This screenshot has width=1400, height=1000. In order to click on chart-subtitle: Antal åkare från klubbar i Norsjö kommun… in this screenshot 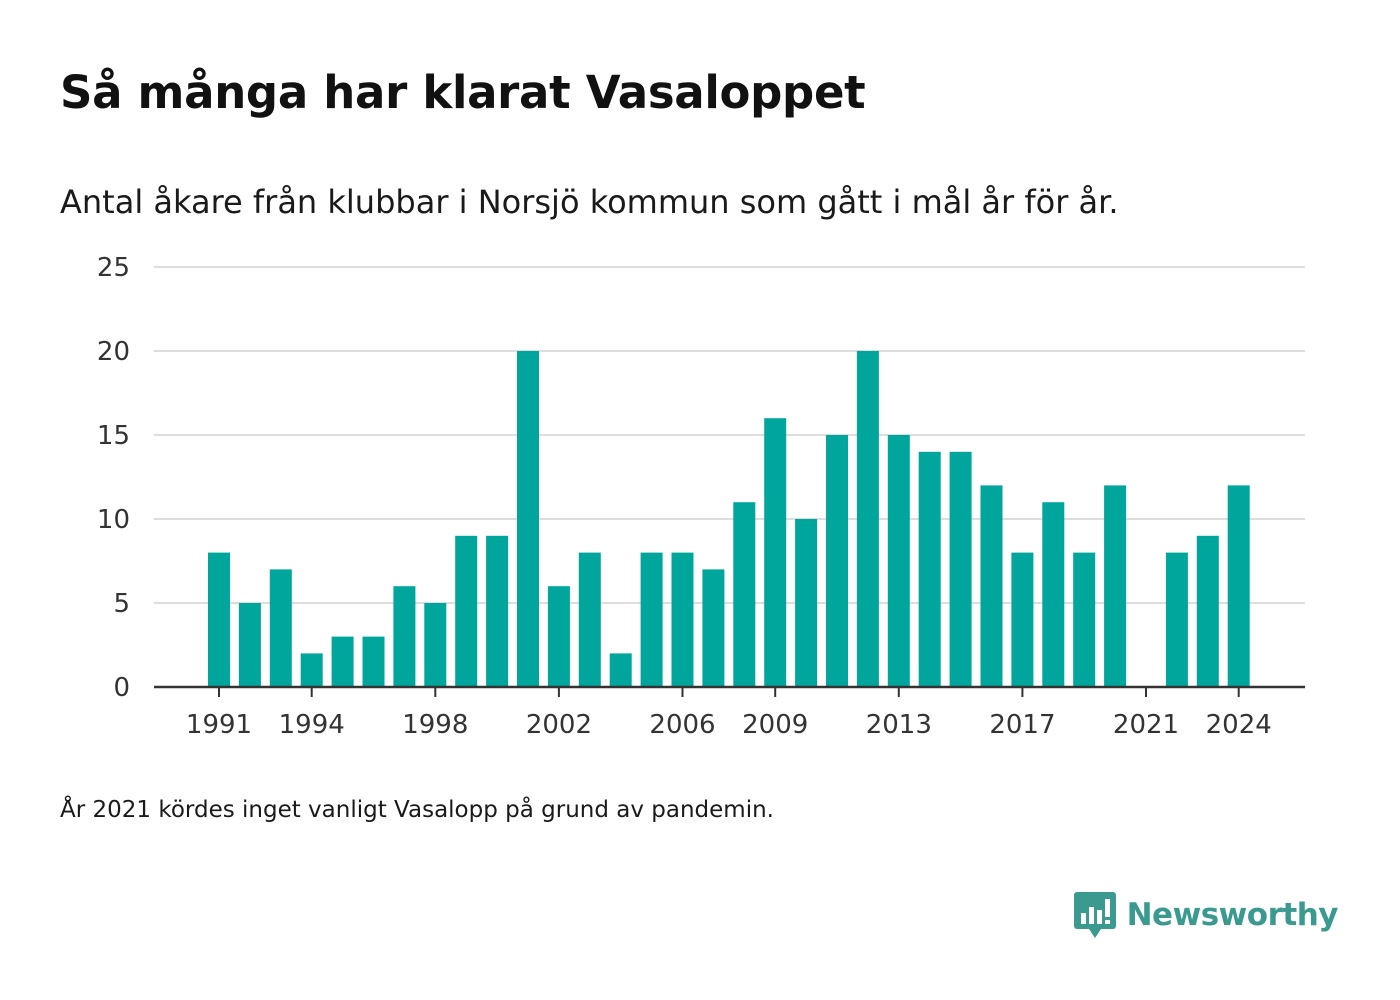, I will do `click(589, 202)`.